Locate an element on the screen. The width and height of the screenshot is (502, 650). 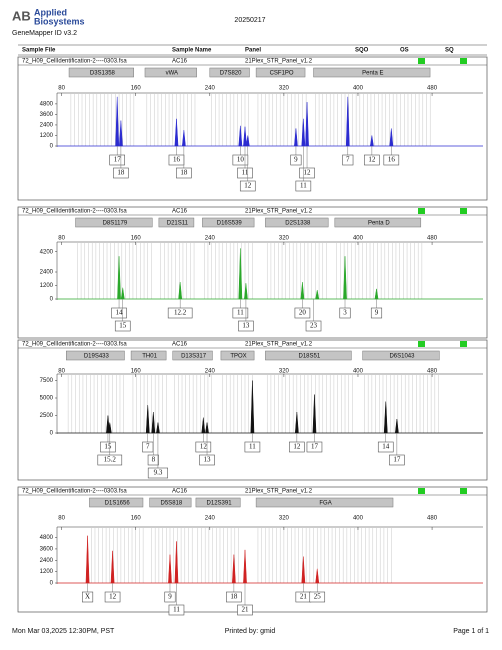
allele-label: 9.3 is located at coordinates (158, 473).